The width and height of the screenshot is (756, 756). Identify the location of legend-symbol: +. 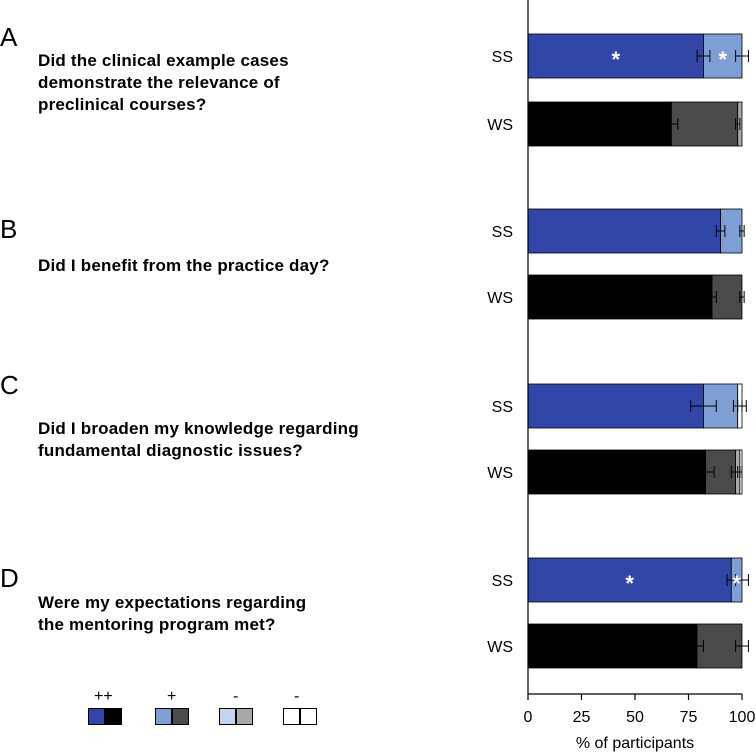
(172, 696).